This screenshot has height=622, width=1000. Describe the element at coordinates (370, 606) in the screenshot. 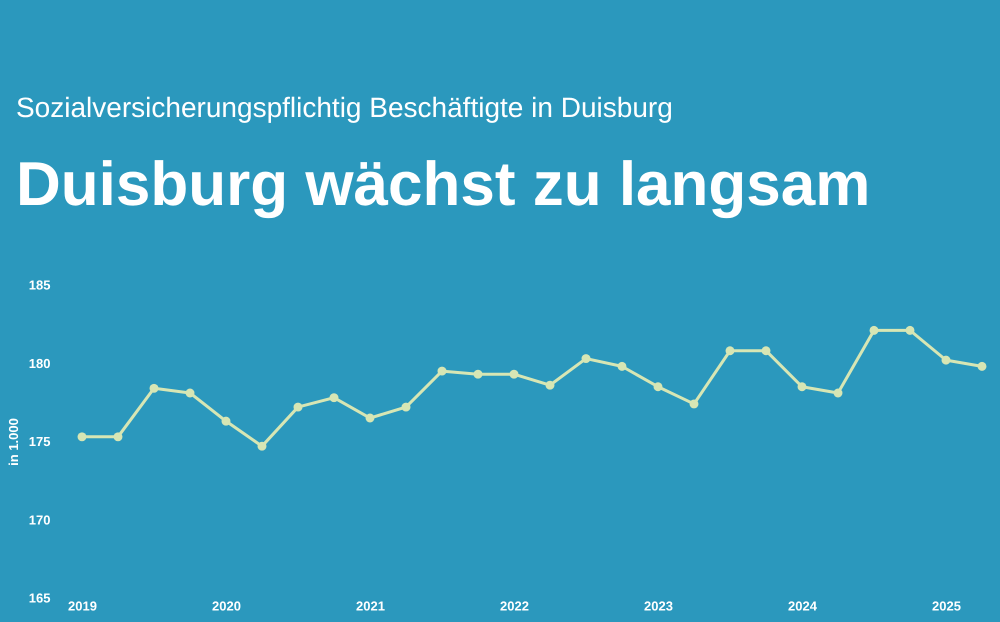

I see `x-tick-label: 2021` at that location.